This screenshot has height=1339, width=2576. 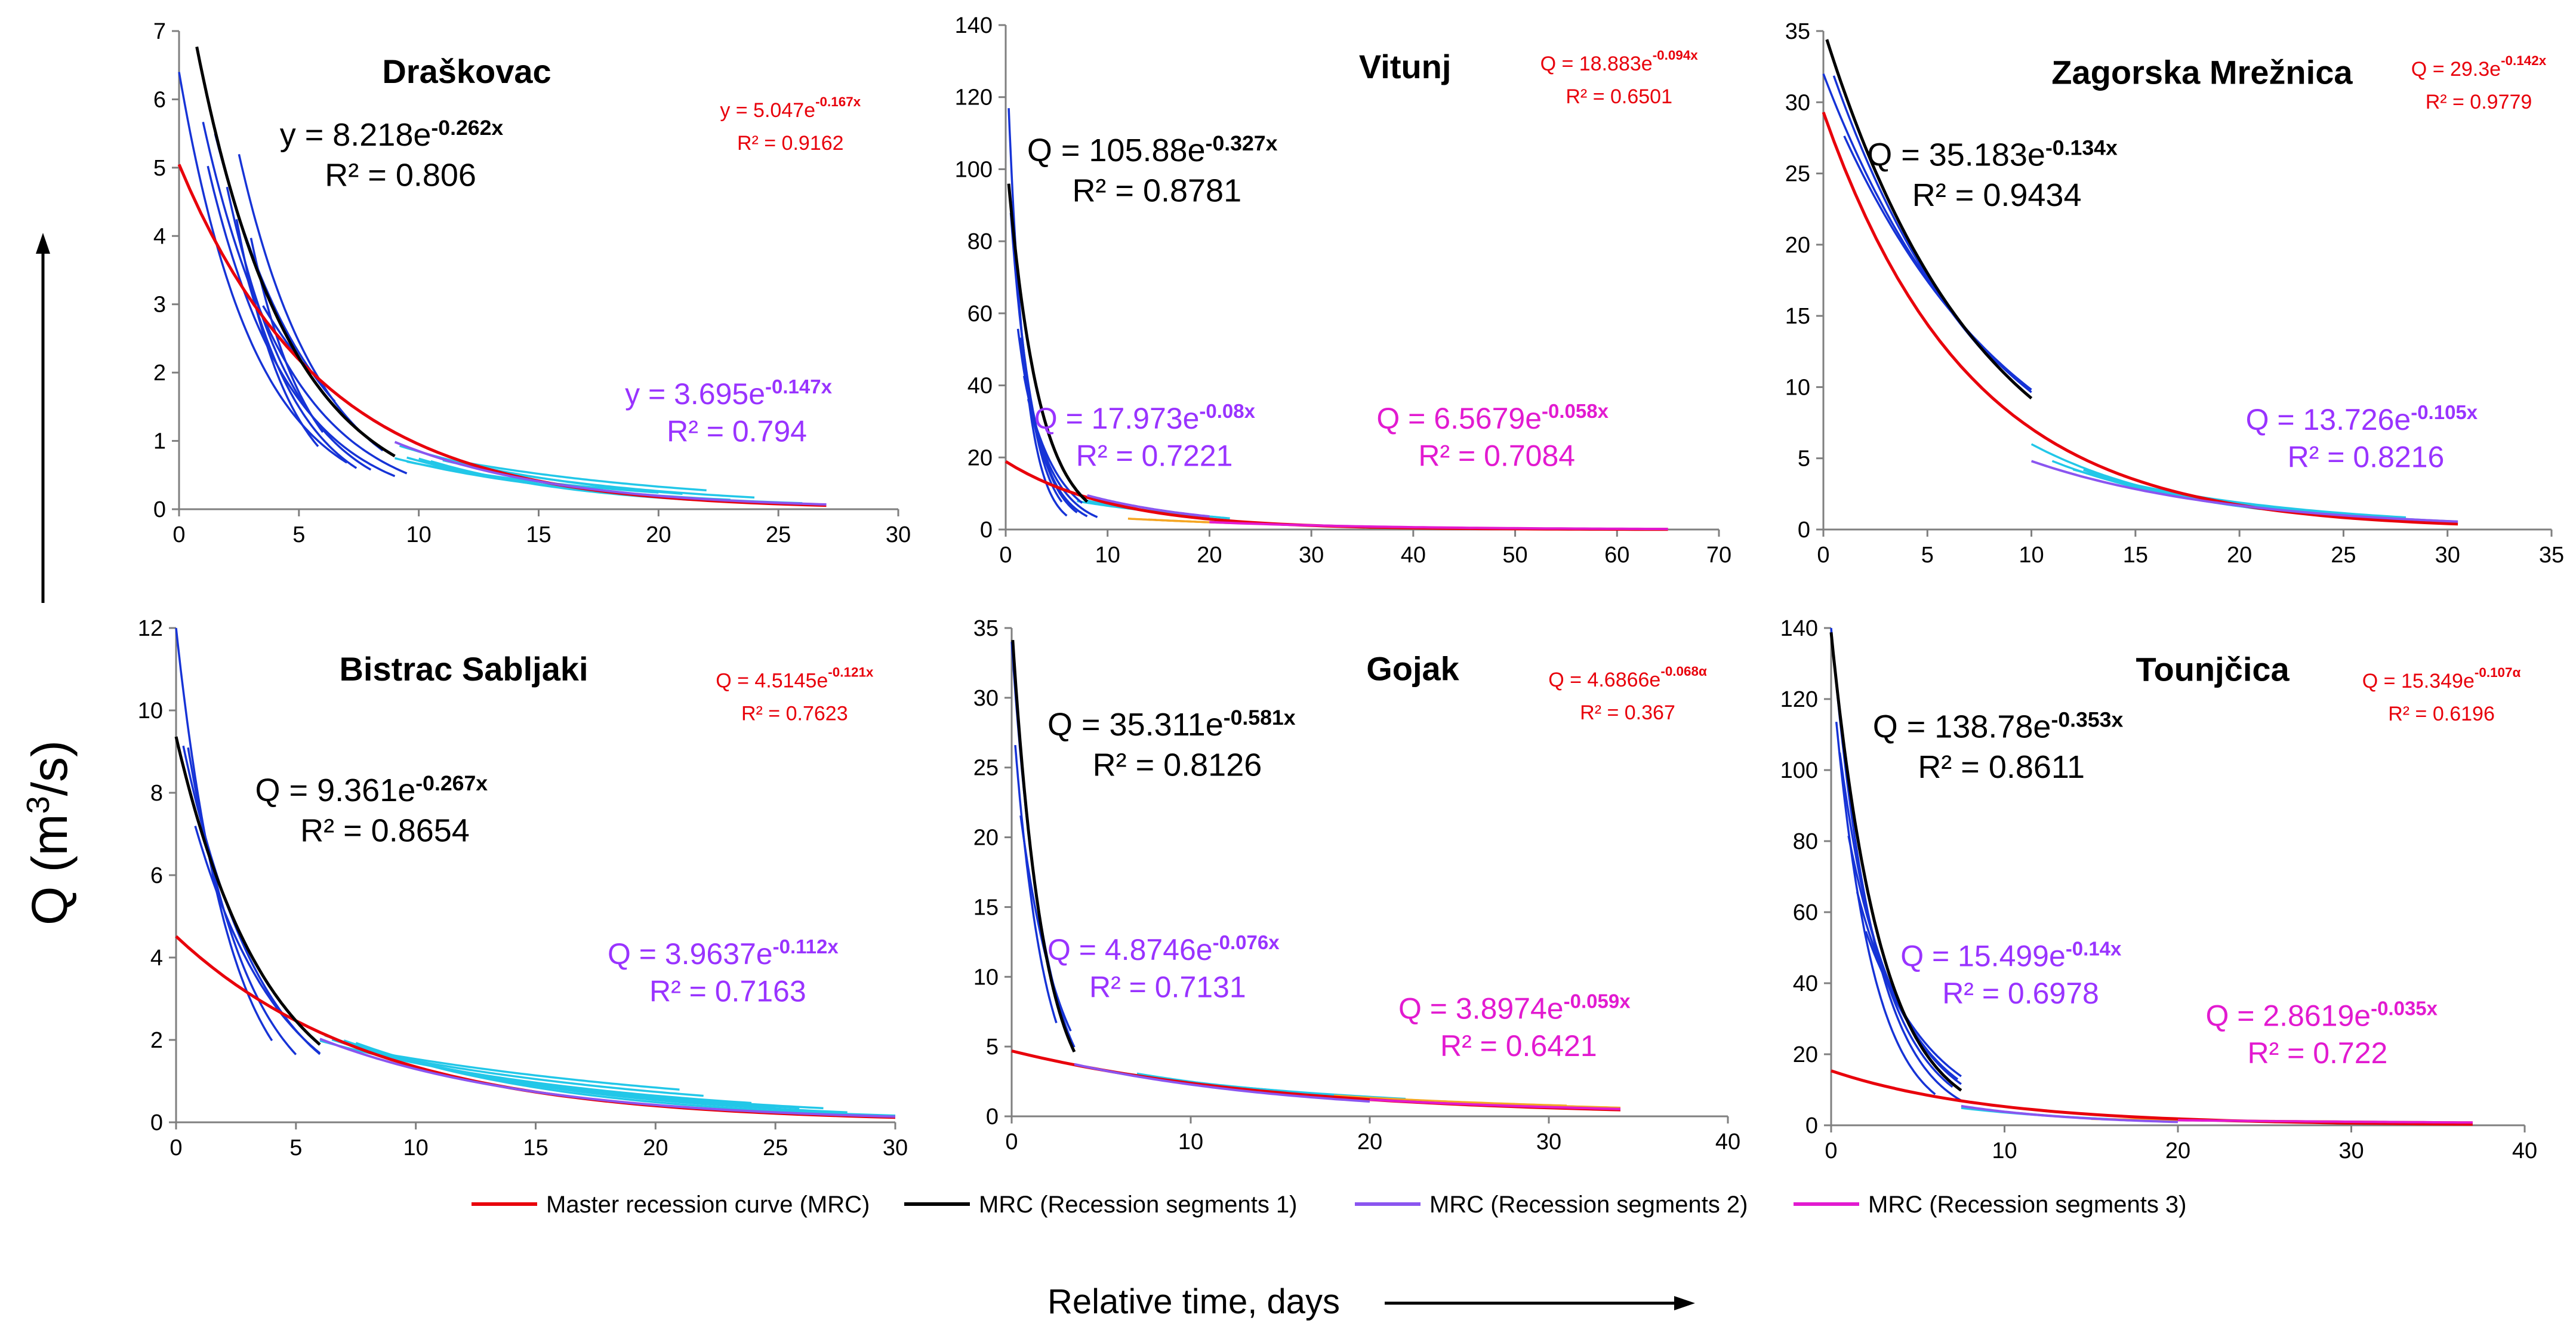 I want to click on mrc-segment-3-equation: Q = 3.8974e-0.059x, so click(x=1514, y=1008).